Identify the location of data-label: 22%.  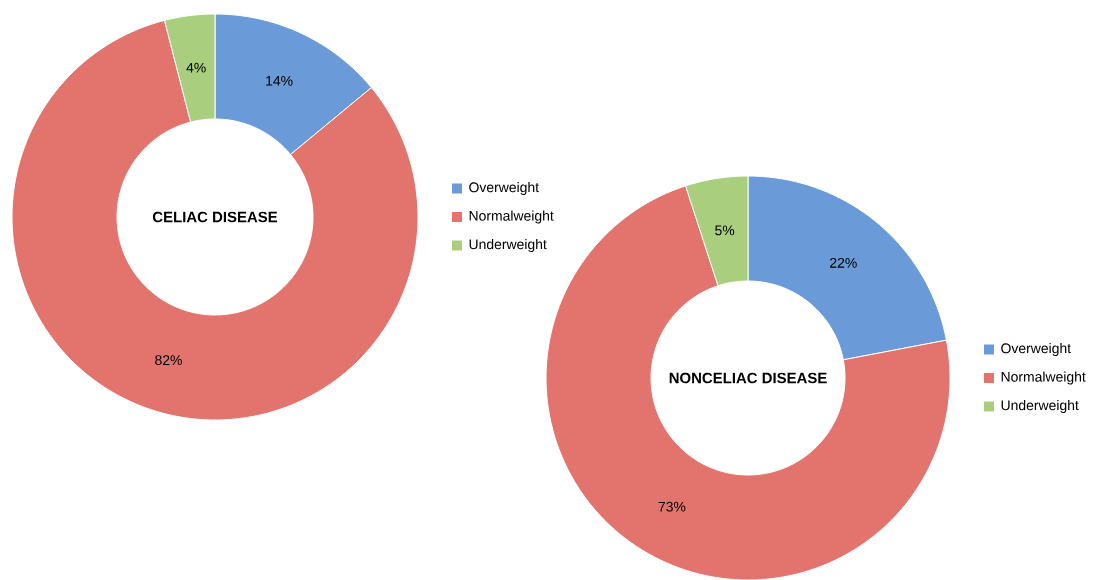
(843, 262).